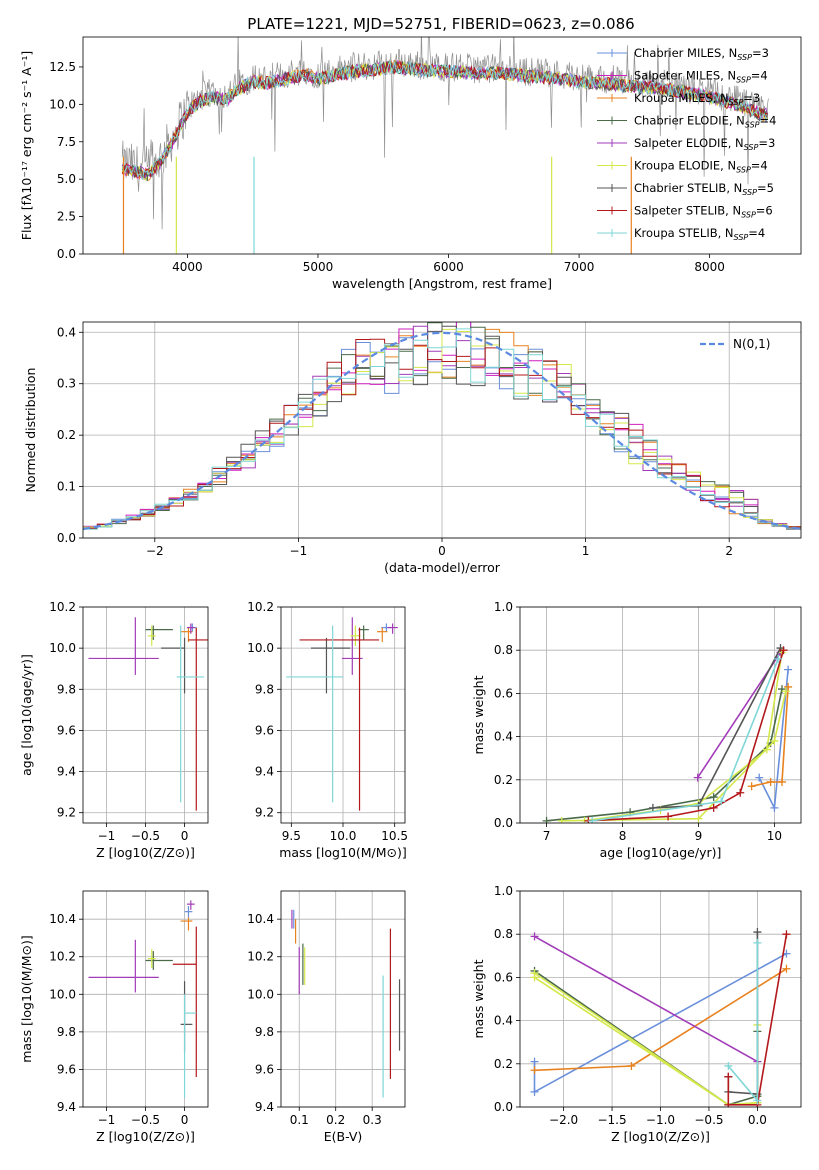 The image size is (819, 1170). What do you see at coordinates (291, 836) in the screenshot?
I see `x-tick-label: 9.5` at bounding box center [291, 836].